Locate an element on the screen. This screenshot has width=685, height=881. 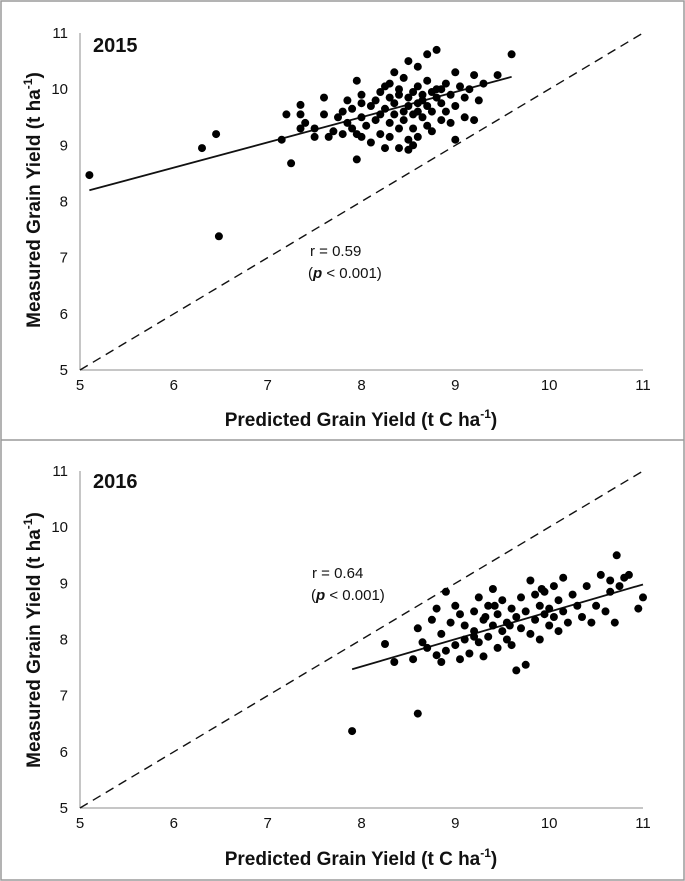
trend-line is located at coordinates (497, 627).